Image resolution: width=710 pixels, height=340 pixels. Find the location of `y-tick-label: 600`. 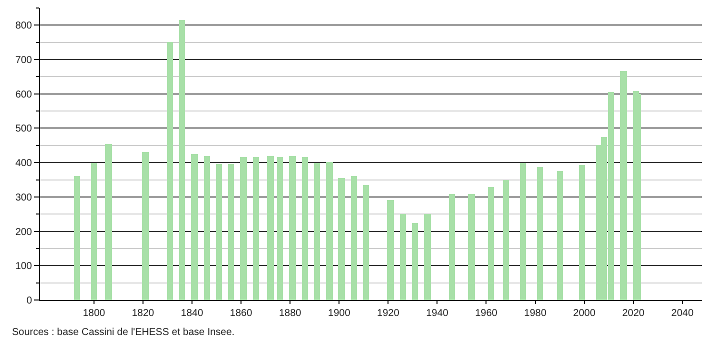

y-tick-label: 600 is located at coordinates (23, 94).